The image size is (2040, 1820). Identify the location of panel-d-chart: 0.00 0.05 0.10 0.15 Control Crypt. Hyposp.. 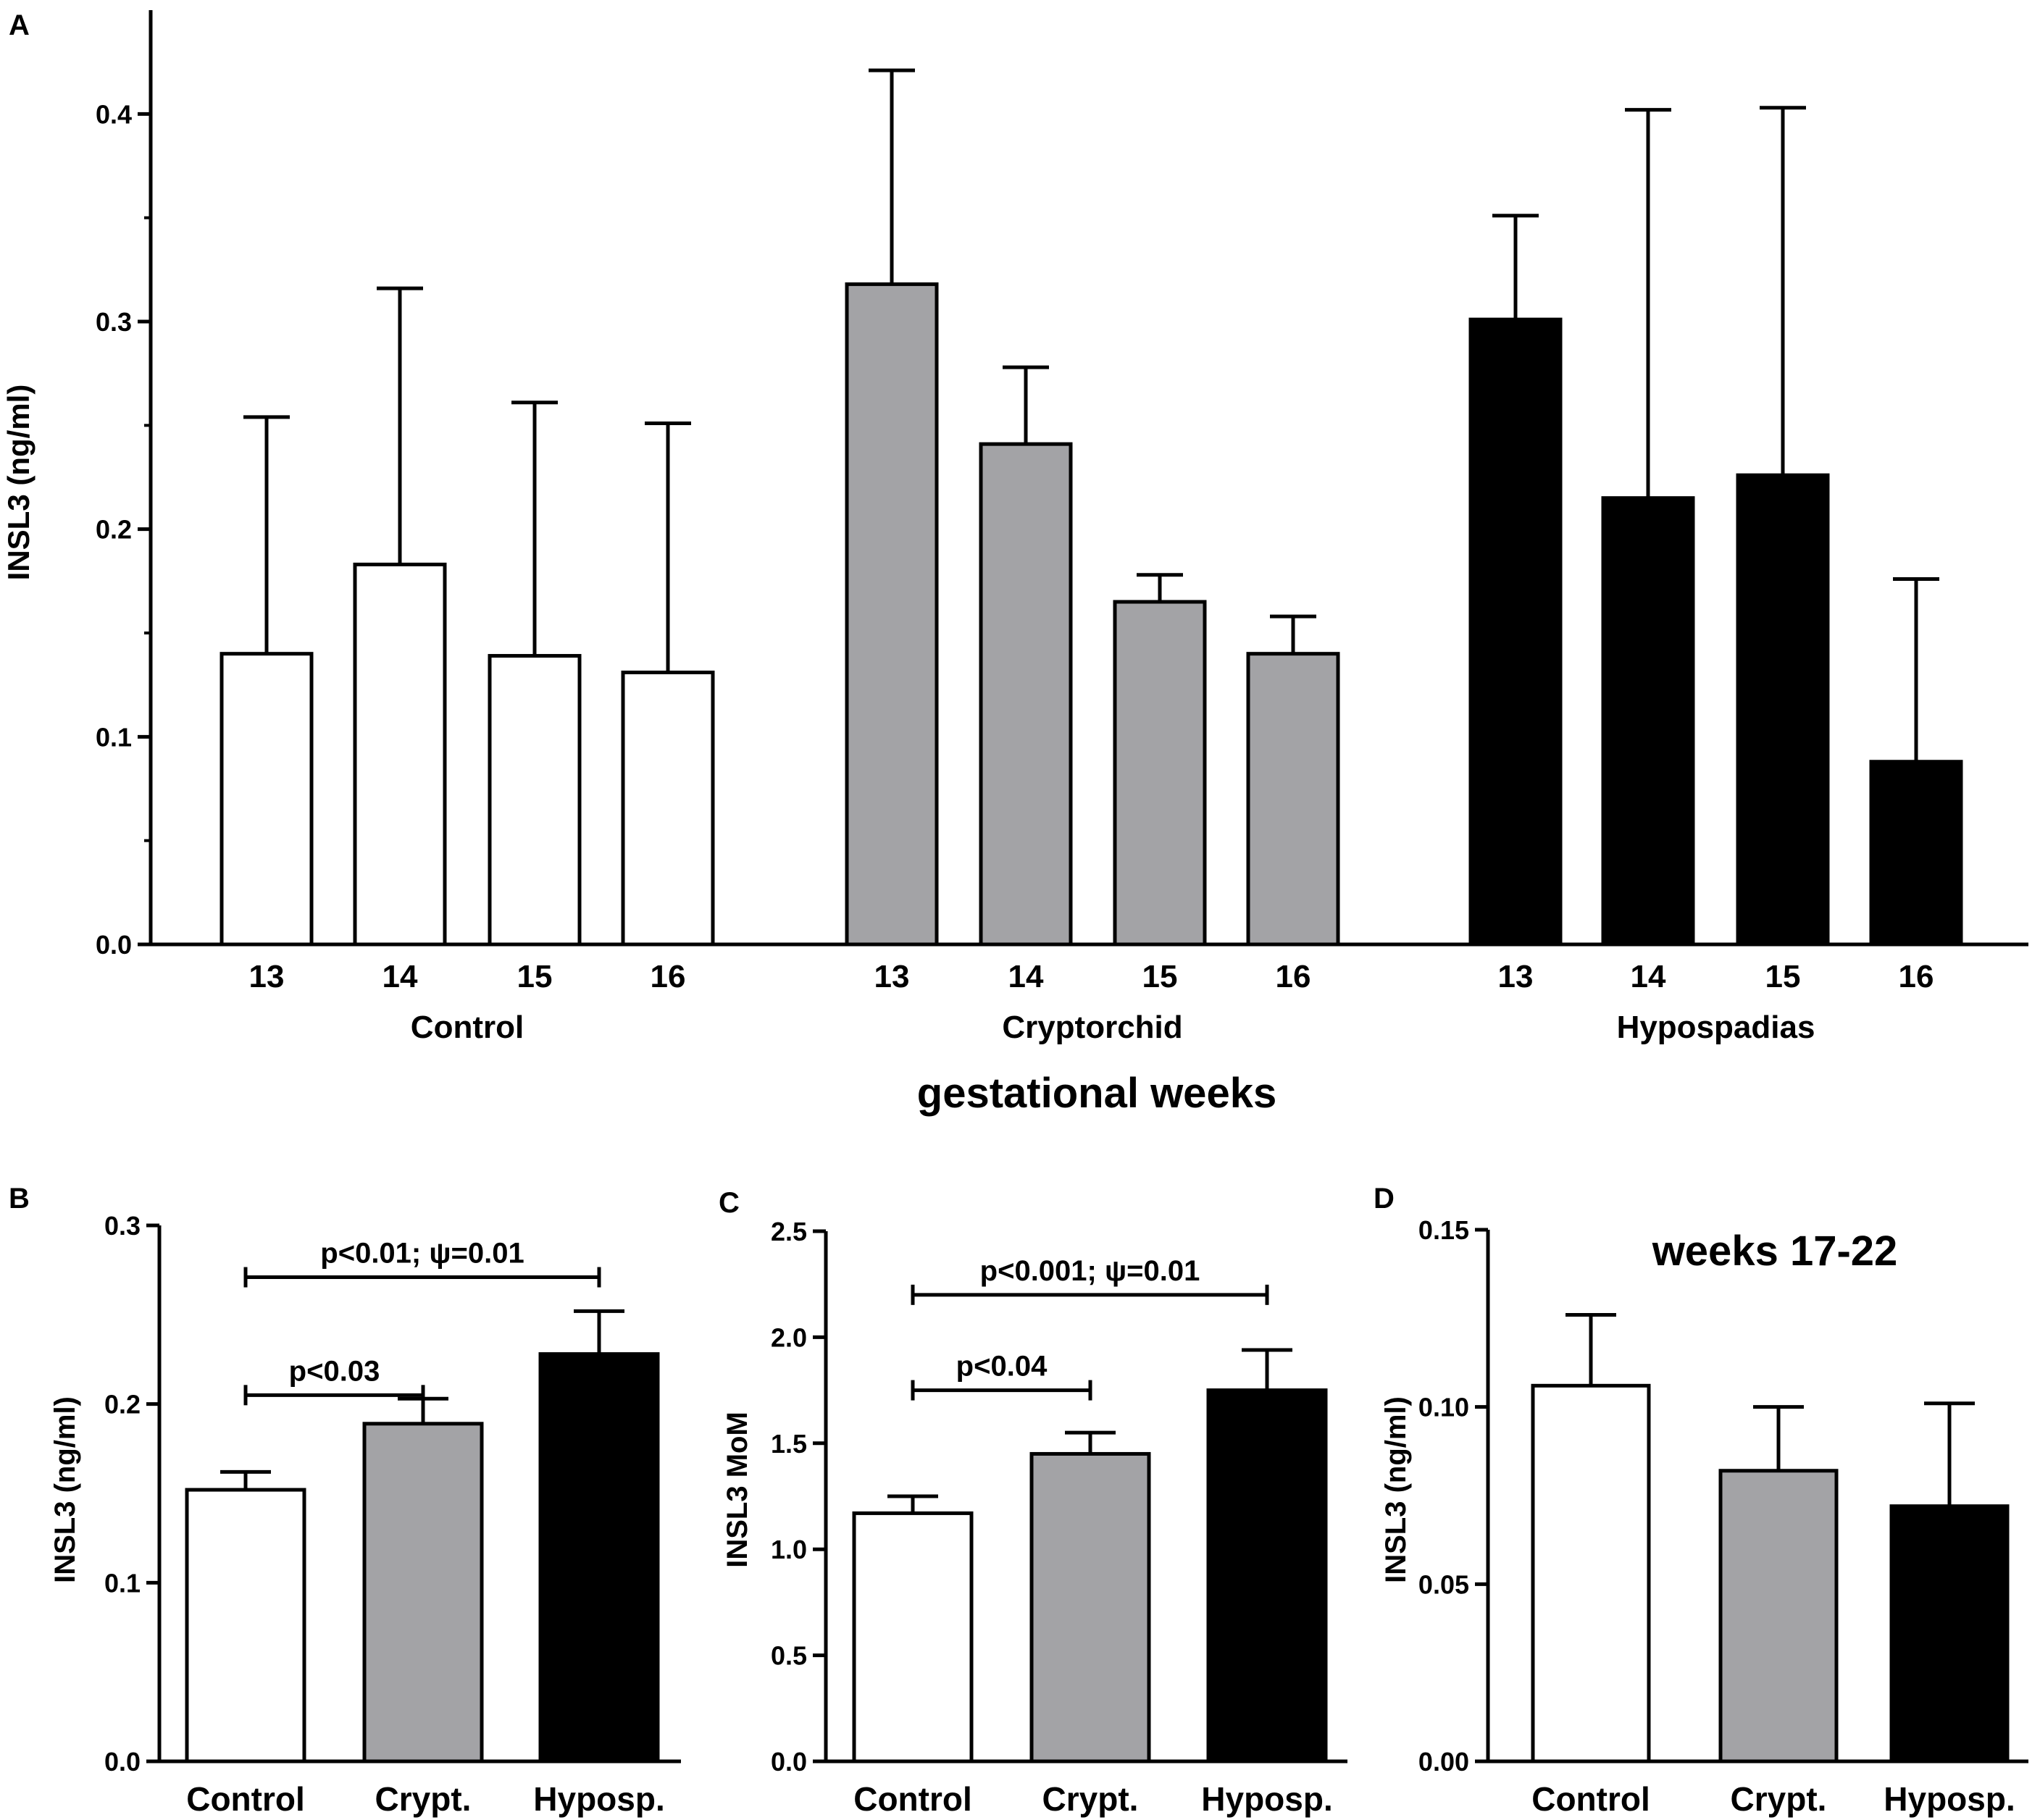
(1723, 1516).